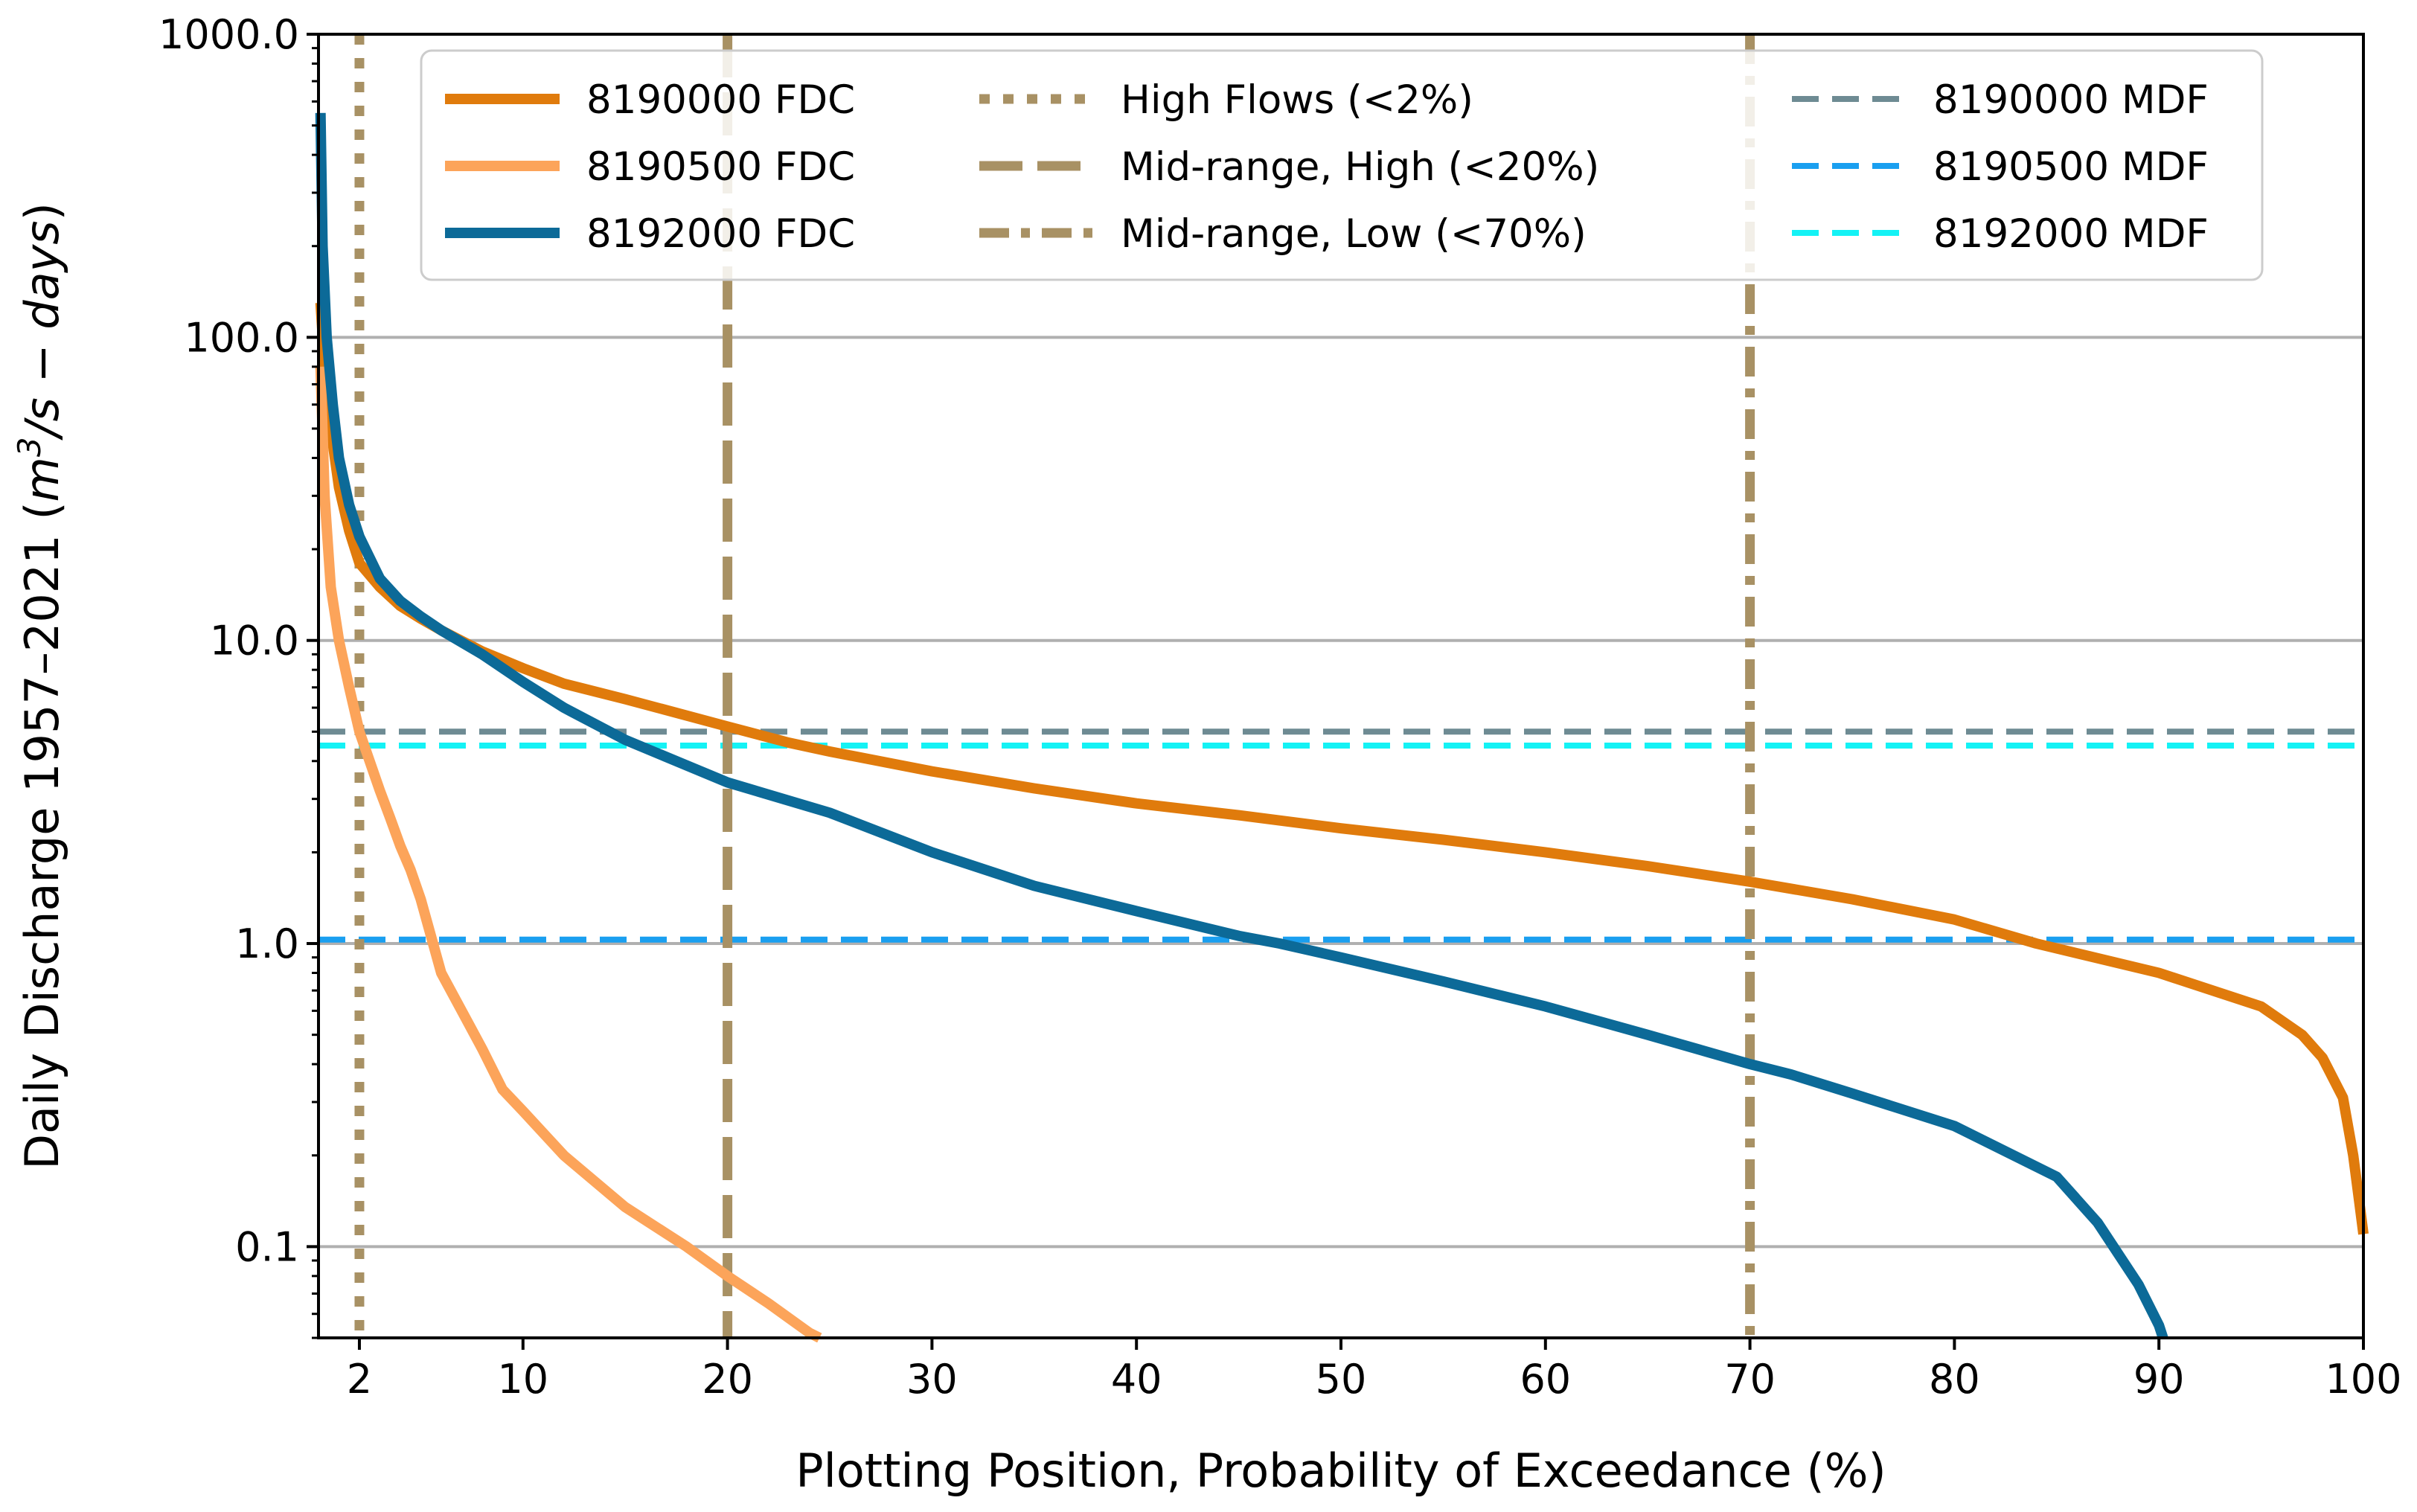 The image size is (2417, 1512). Describe the element at coordinates (1297, 100) in the screenshot. I see `legend-label: High Flows (<2%)` at that location.